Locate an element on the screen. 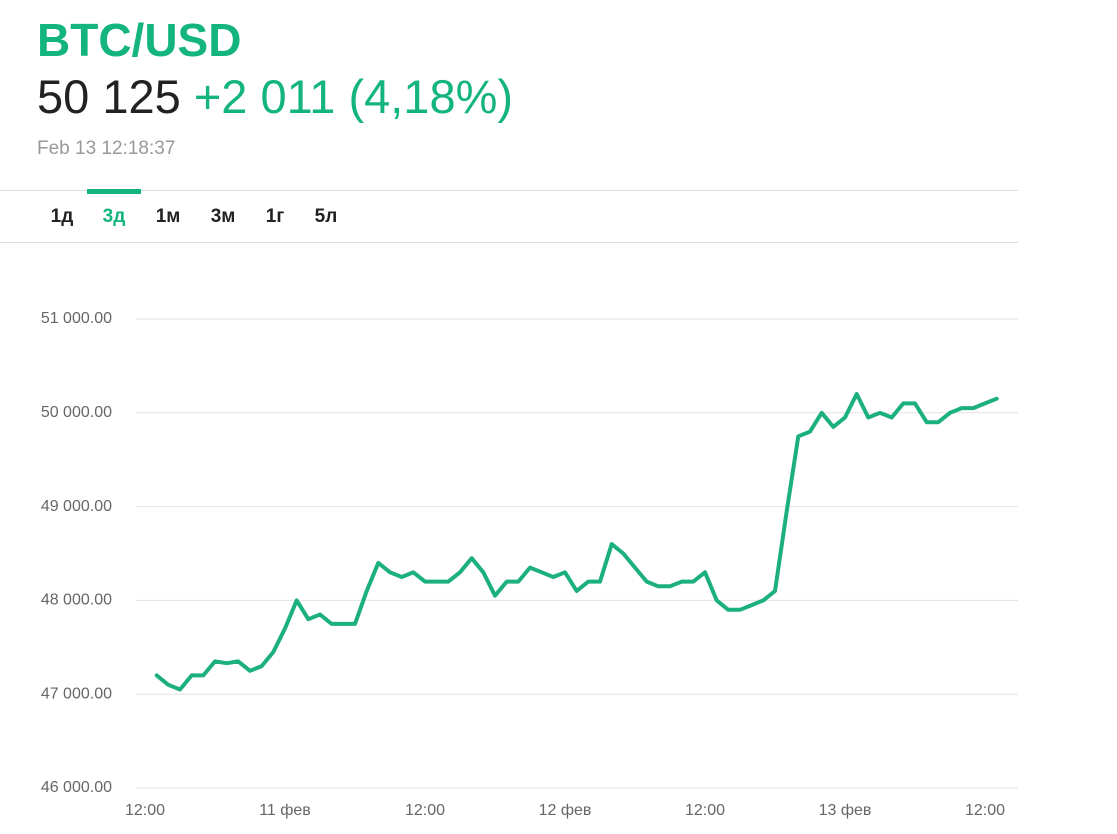  x-tick-label: 12 фев is located at coordinates (565, 810).